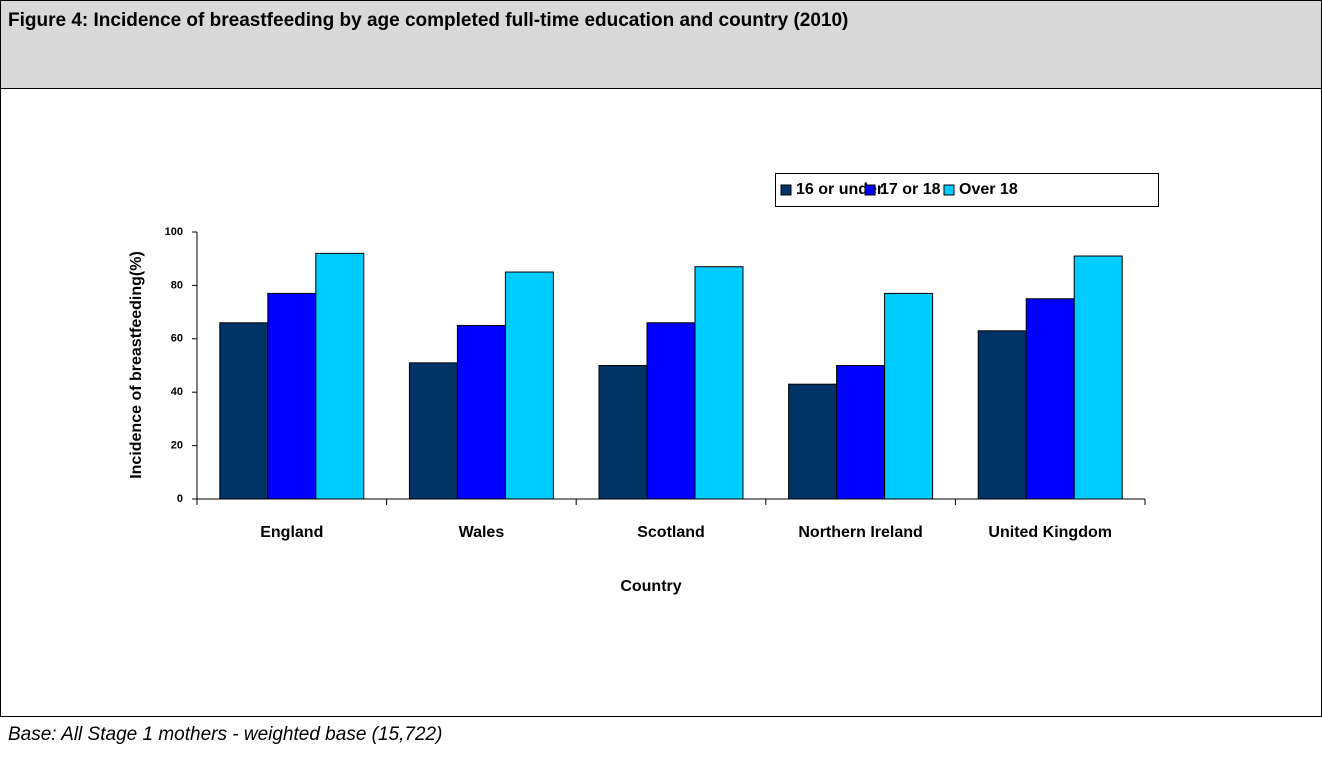 This screenshot has width=1322, height=758. I want to click on header-box, so click(661, 44).